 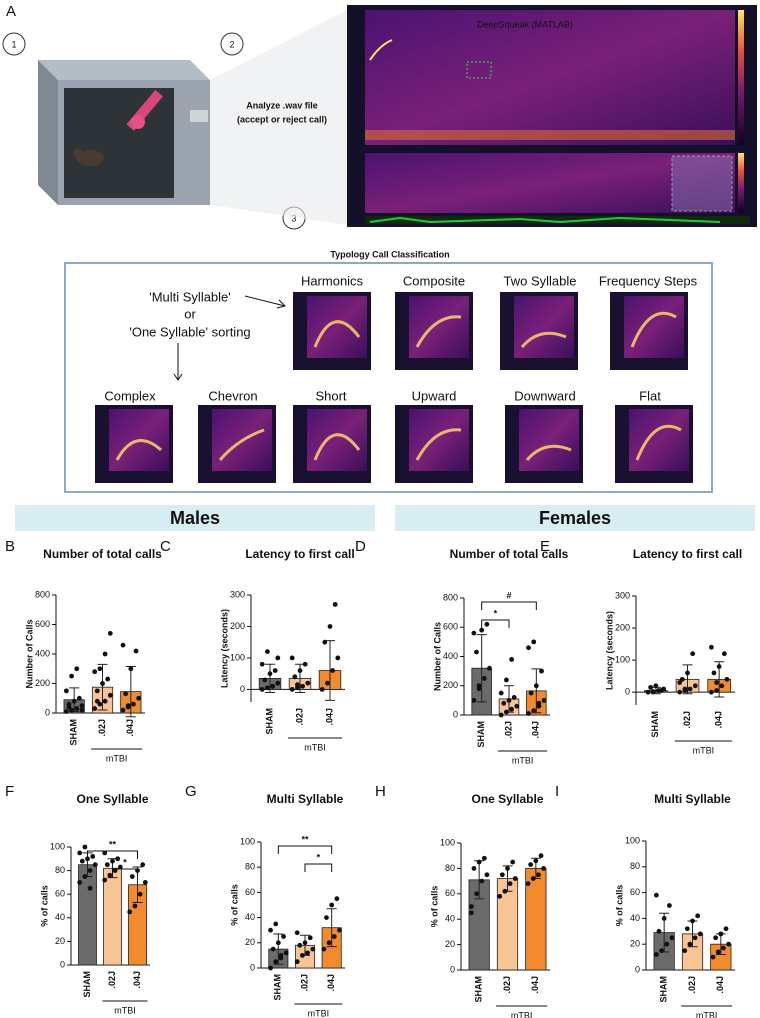 I want to click on section-title: Females, so click(x=575, y=518).